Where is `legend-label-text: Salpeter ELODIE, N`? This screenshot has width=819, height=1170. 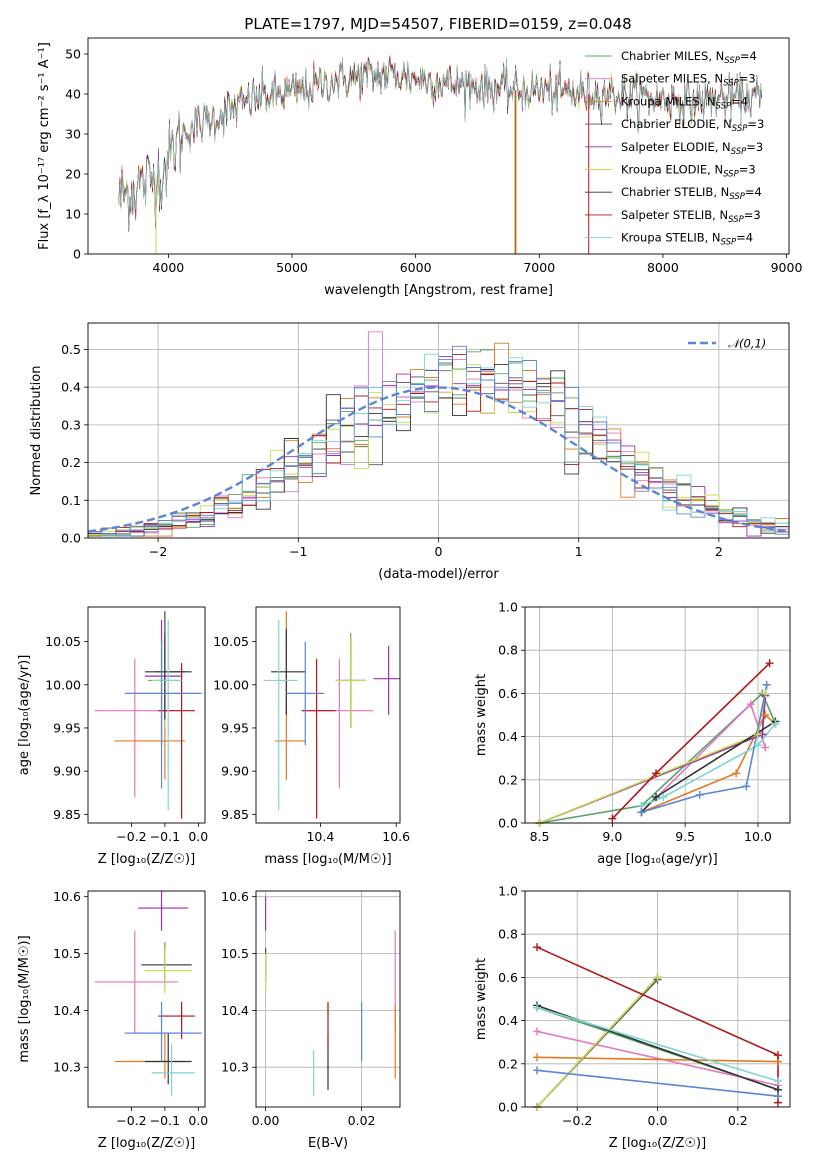
legend-label-text: Salpeter ELODIE, N is located at coordinates (676, 147).